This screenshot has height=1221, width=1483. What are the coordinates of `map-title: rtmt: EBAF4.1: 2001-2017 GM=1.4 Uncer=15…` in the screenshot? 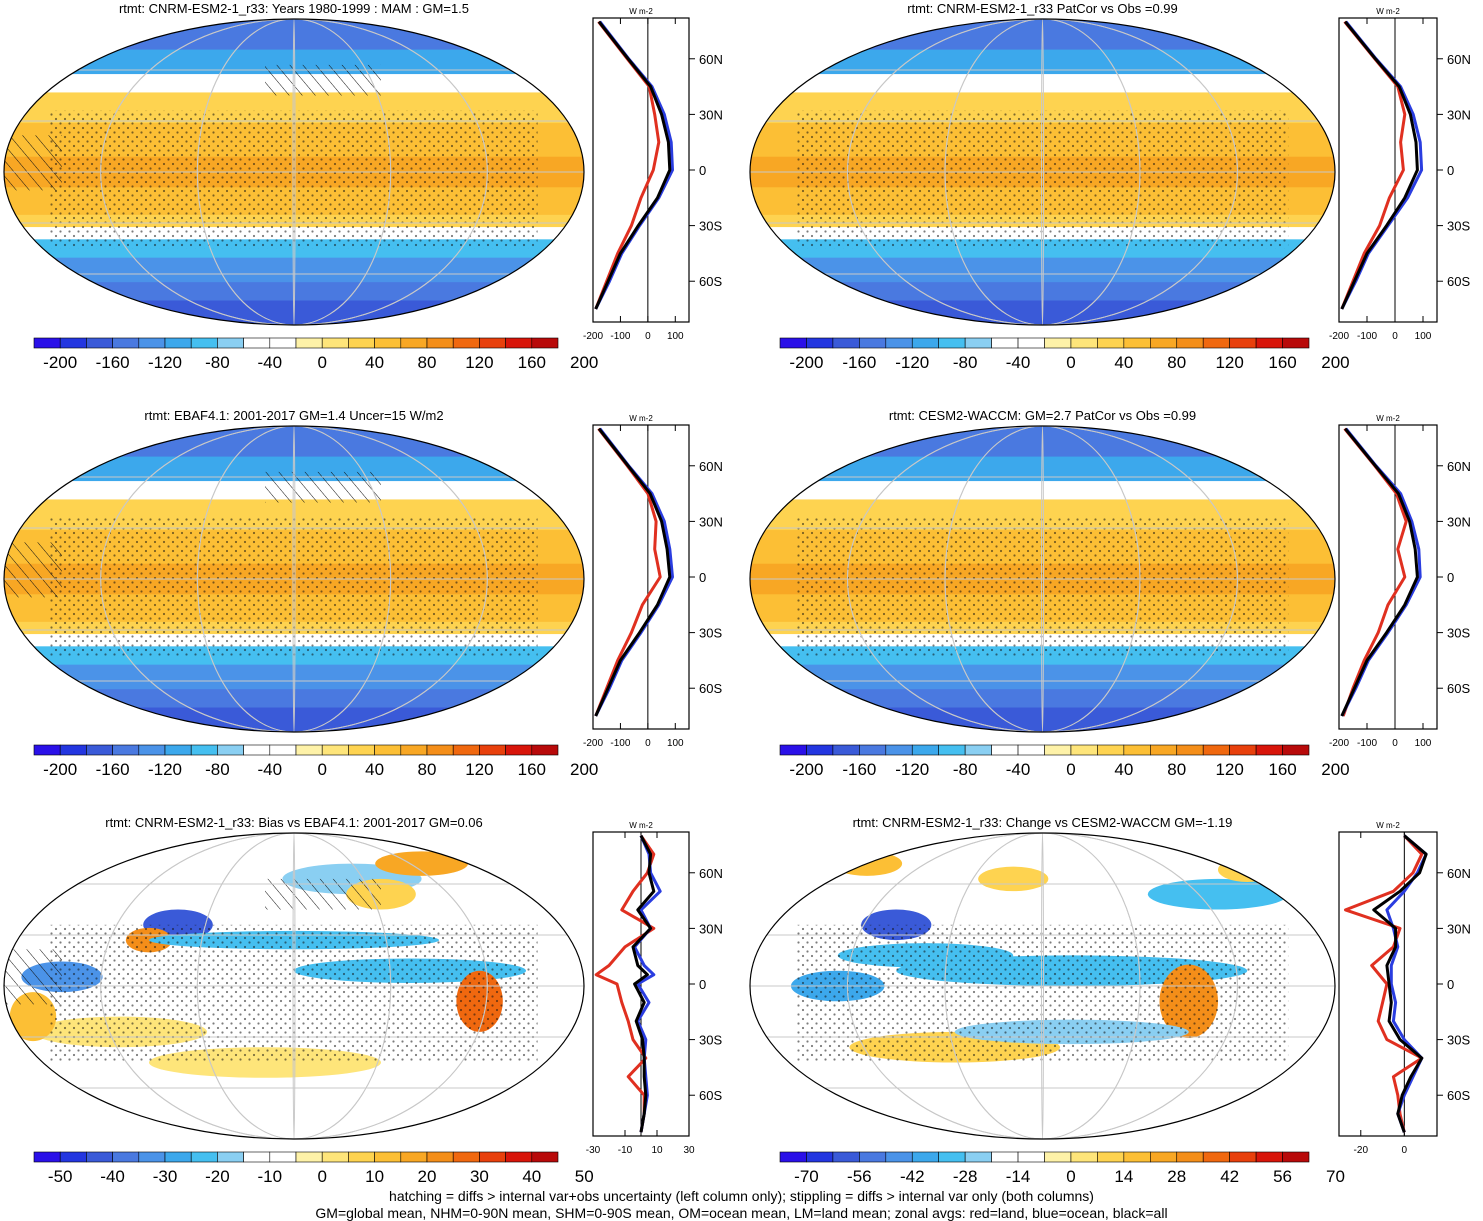 It's located at (293, 415).